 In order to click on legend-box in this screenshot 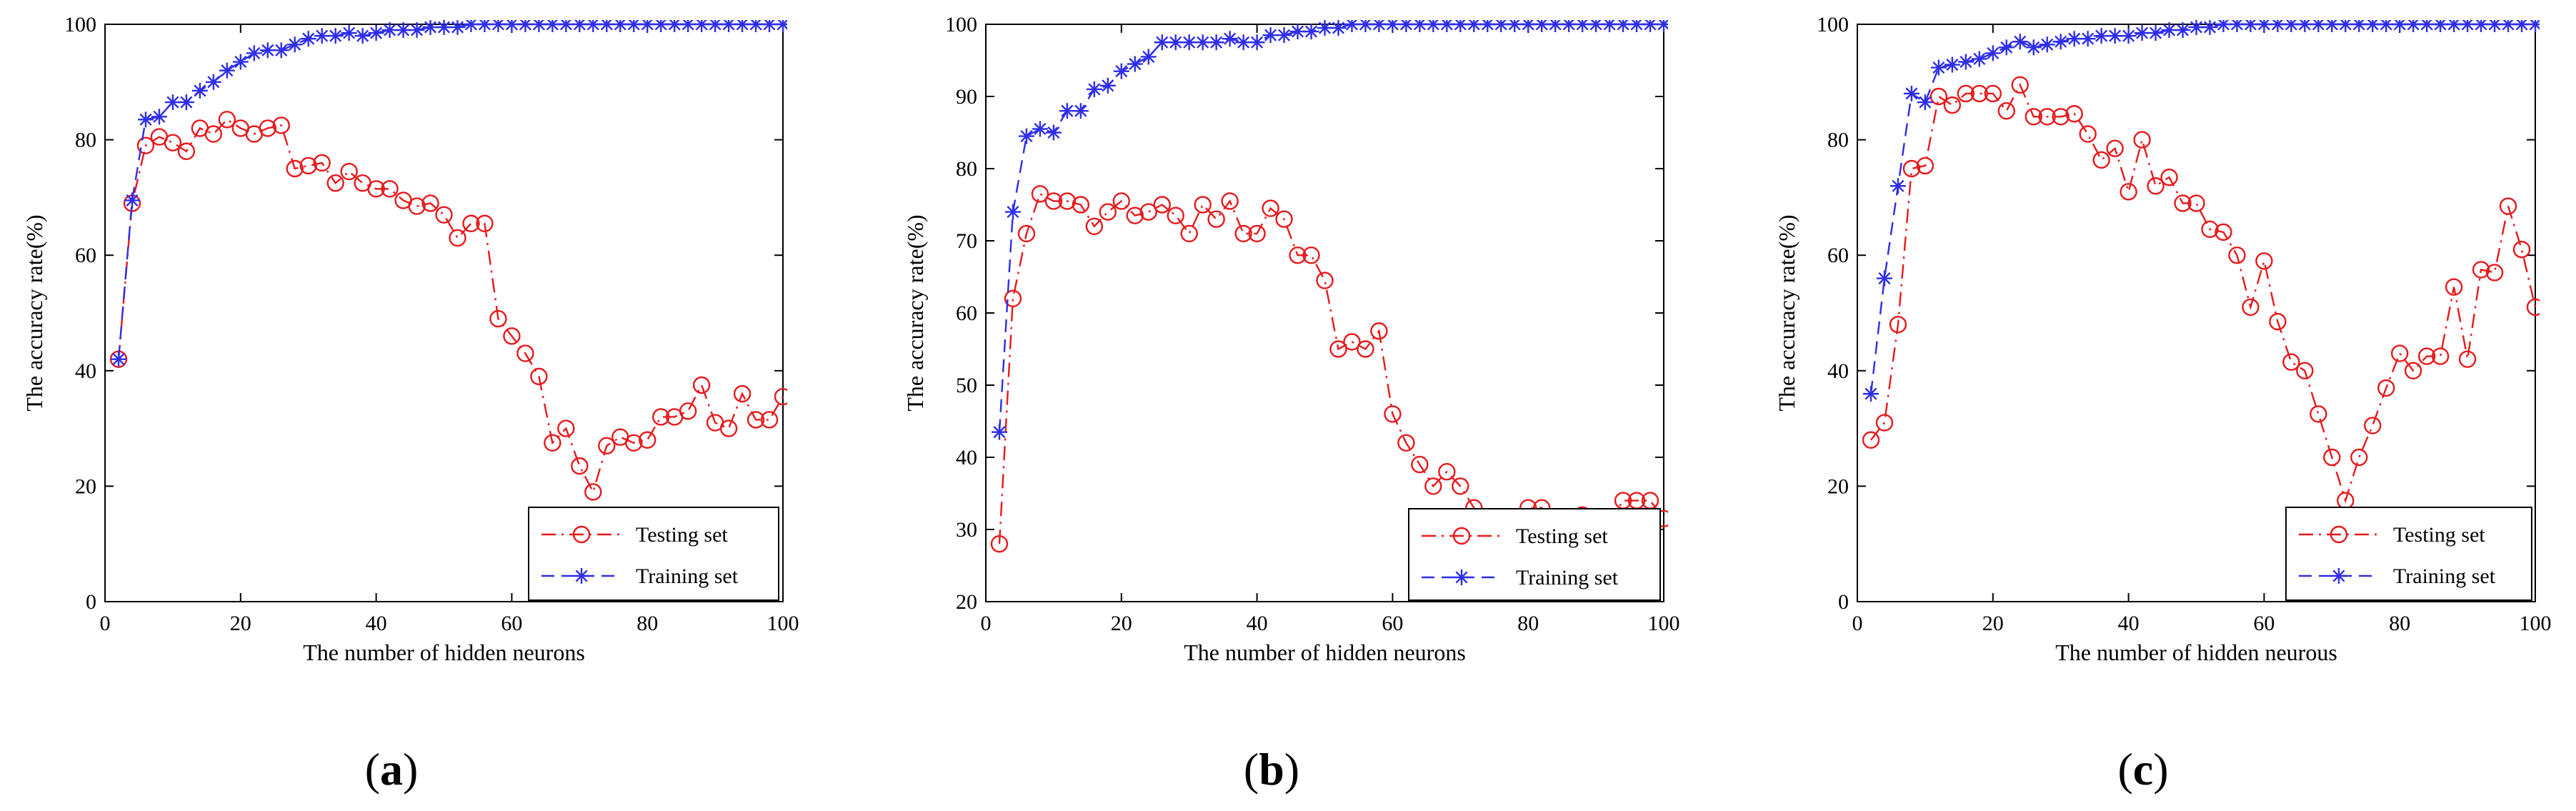, I will do `click(1535, 554)`.